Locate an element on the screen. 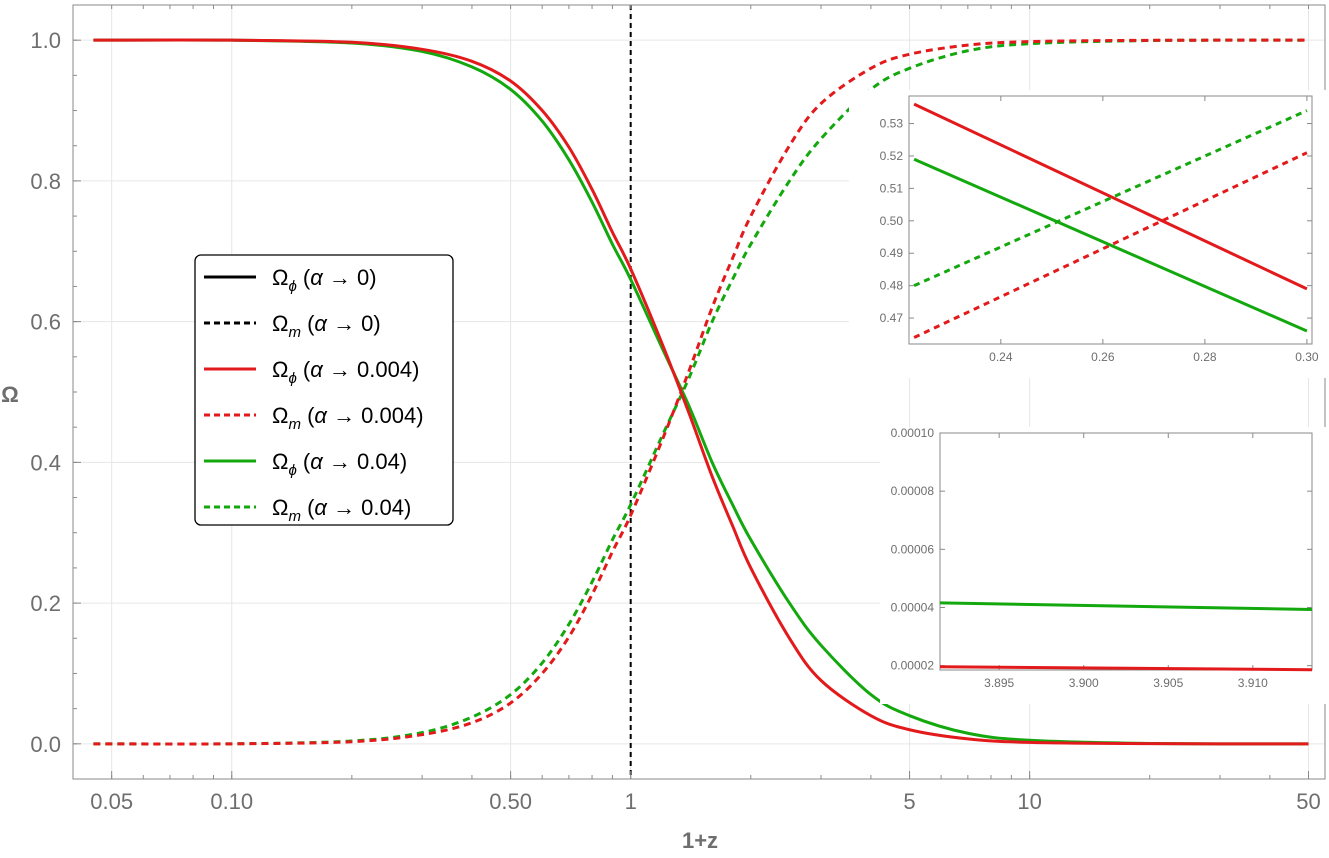  inset-top-y-tick-label: 0.51 is located at coordinates (892, 188).